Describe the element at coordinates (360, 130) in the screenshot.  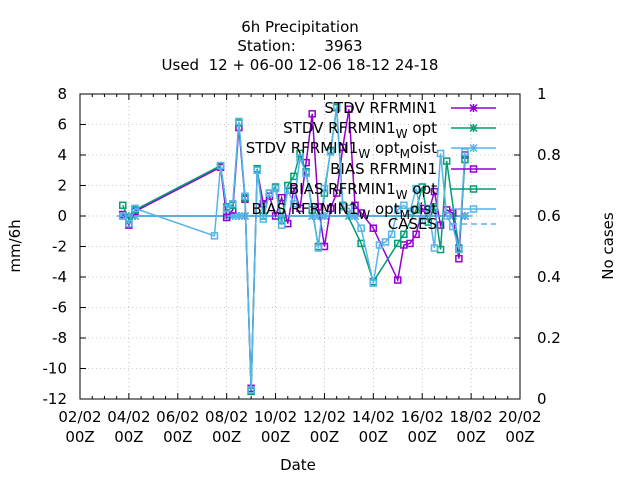
I see `legend-entry-label: STDV RFRMIN1W opt` at that location.